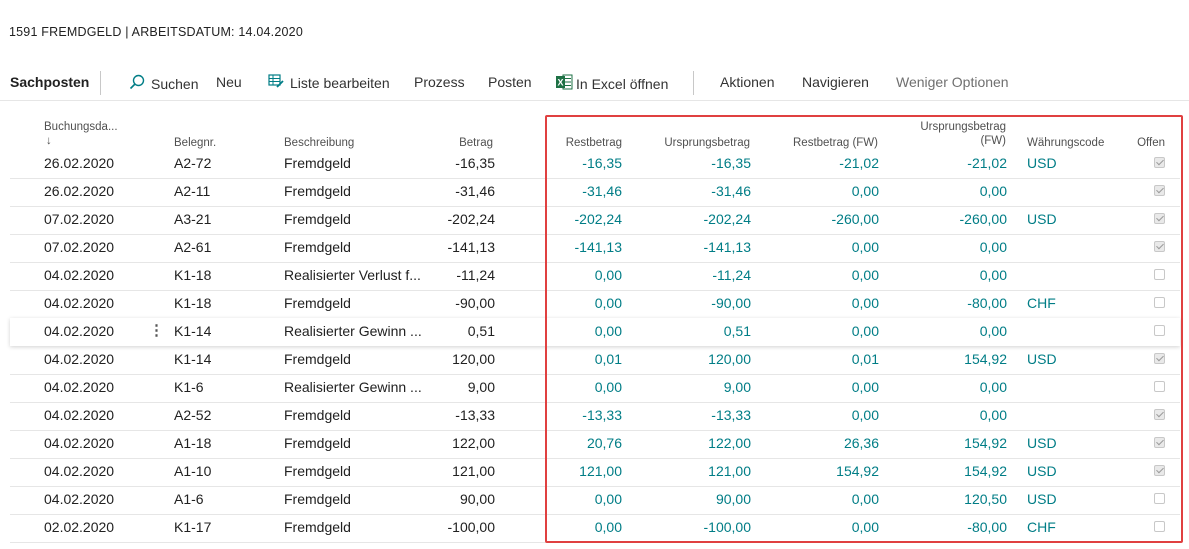 The height and width of the screenshot is (549, 1189). Describe the element at coordinates (81, 134) in the screenshot. I see `column-header-posting-date: Buchungsda... ↓` at that location.